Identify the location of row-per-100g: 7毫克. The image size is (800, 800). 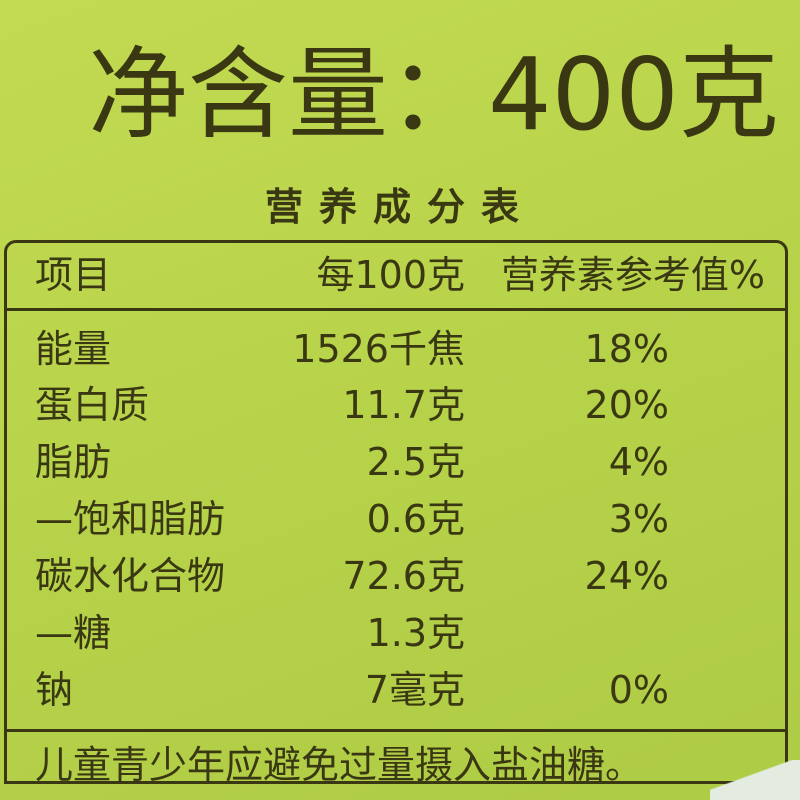
(414, 690).